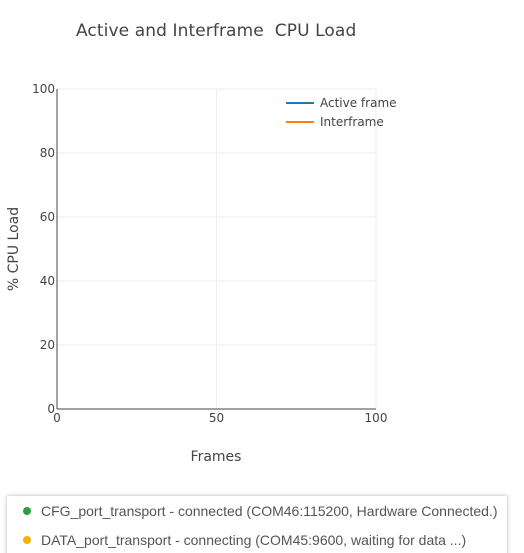 This screenshot has height=553, width=524. Describe the element at coordinates (376, 418) in the screenshot. I see `x-tick-label: 100` at that location.